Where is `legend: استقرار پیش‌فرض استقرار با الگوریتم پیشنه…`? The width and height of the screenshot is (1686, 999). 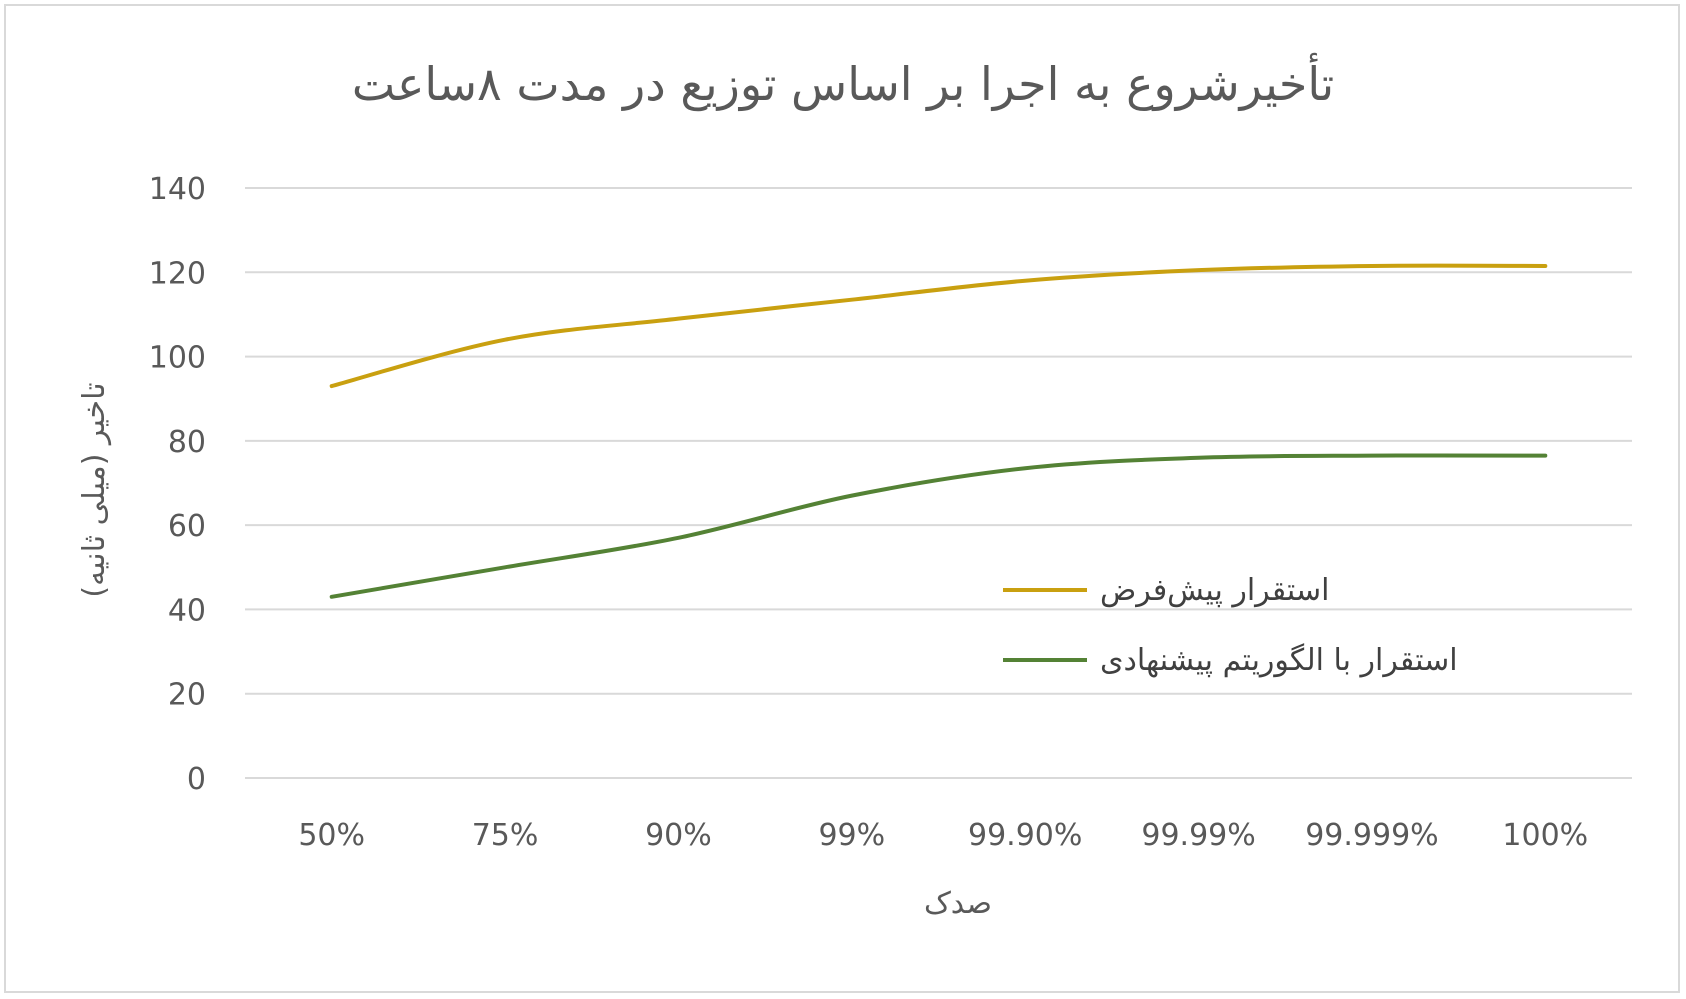 legend: استقرار پیش‌فرض استقرار با الگوریتم پیشنه… is located at coordinates (1230, 625).